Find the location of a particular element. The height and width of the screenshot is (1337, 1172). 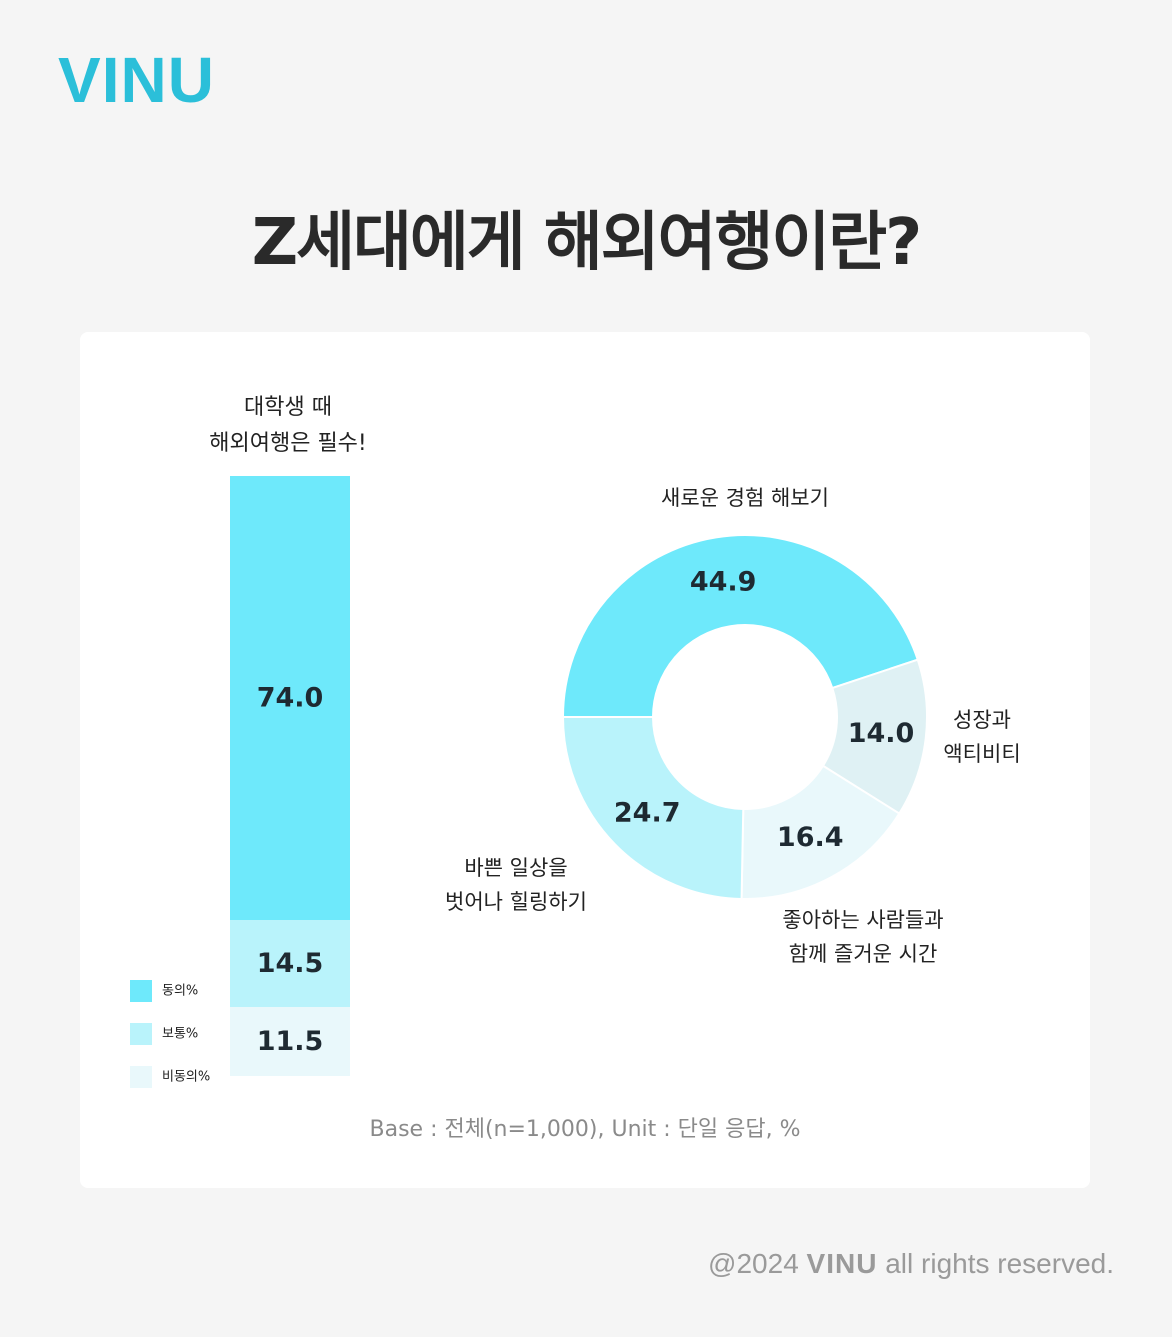

bar-value-label-3: 11.5 is located at coordinates (290, 1041).